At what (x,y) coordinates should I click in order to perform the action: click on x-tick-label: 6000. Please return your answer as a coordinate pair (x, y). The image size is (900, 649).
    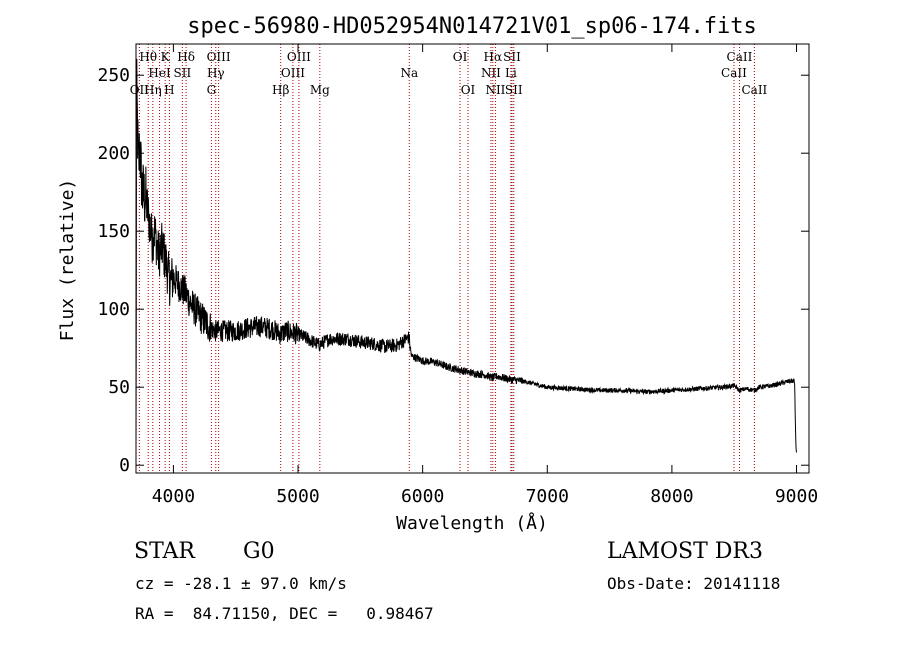
    Looking at the image, I should click on (422, 496).